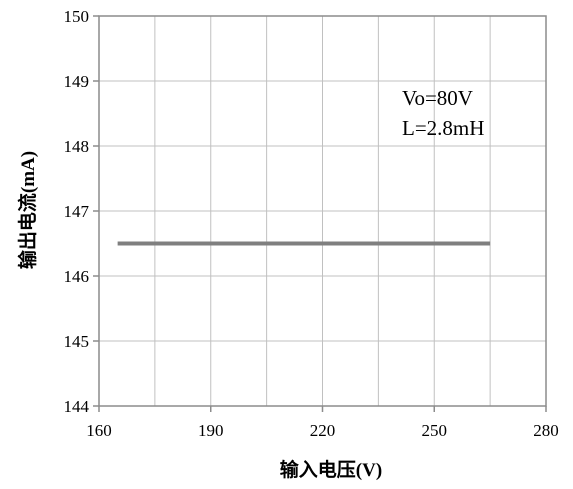  I want to click on y-axis-title: 输出电流(mA), so click(27, 210).